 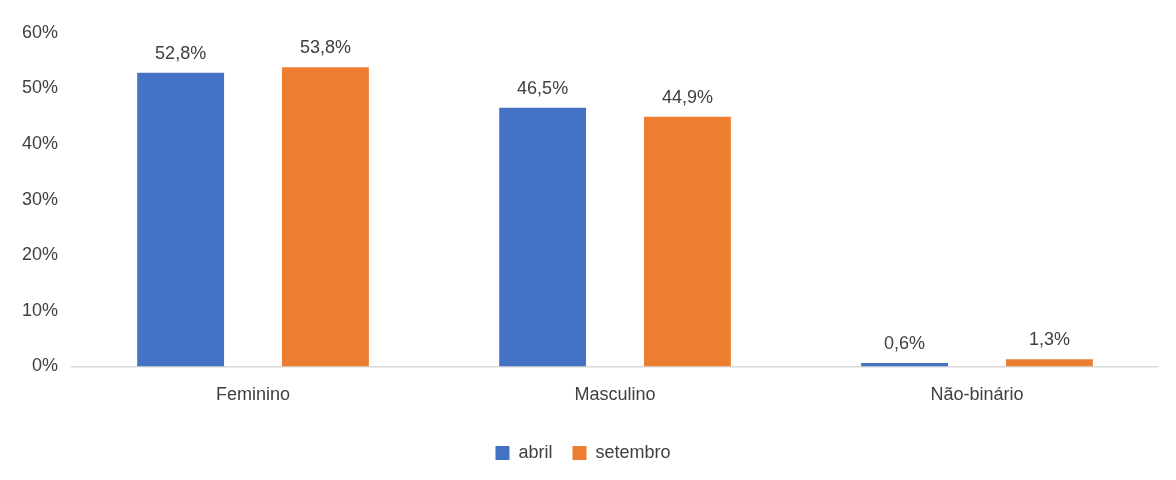 What do you see at coordinates (40, 309) in the screenshot?
I see `y-tick-label: 10%` at bounding box center [40, 309].